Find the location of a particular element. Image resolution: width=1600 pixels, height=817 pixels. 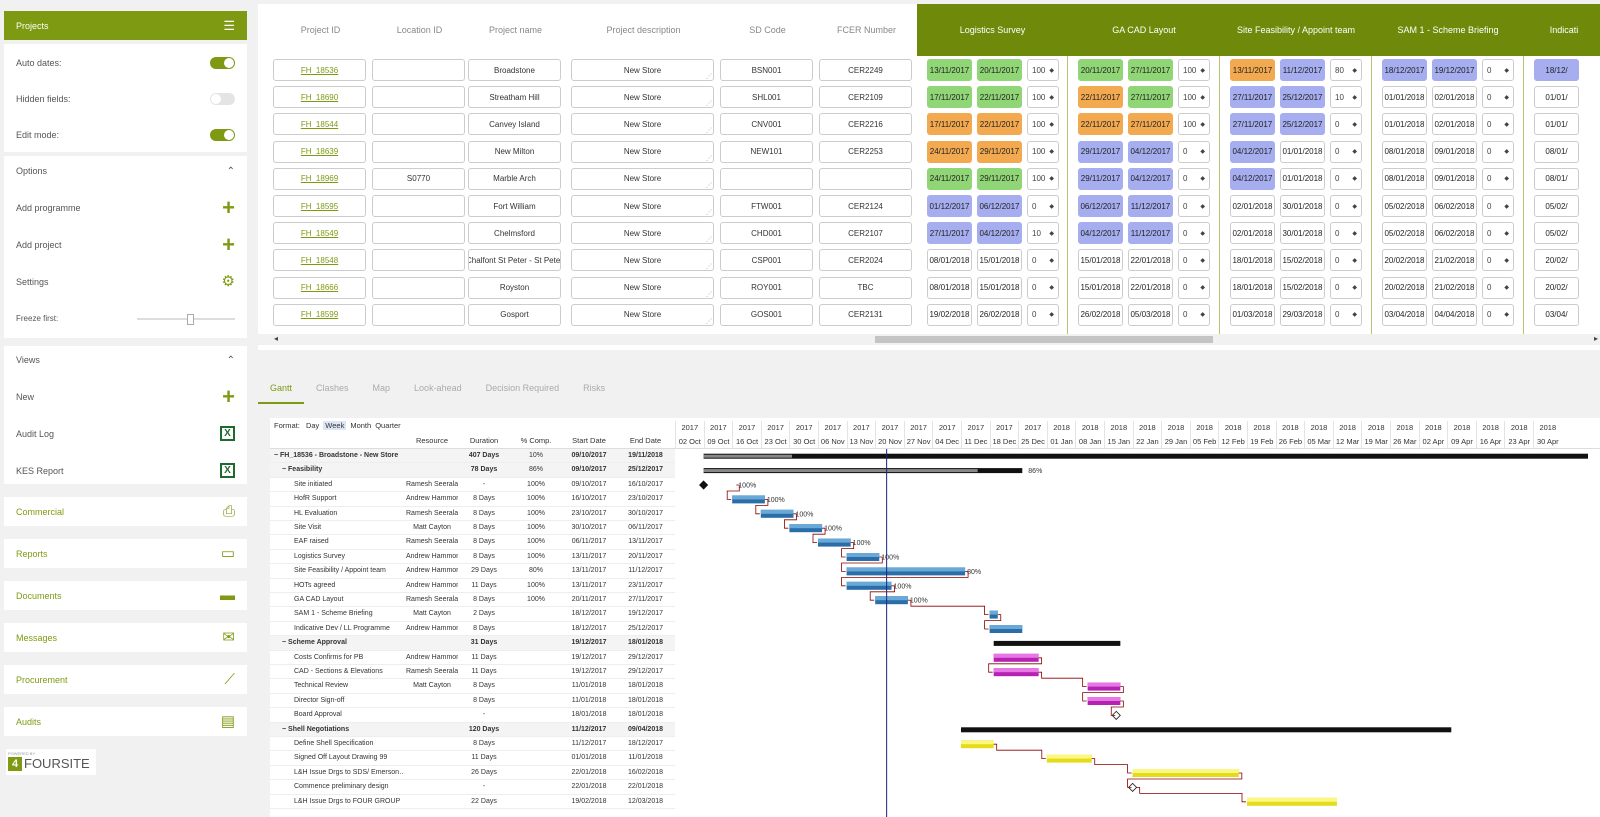

tab-clashes: Clashes is located at coordinates (332, 388).